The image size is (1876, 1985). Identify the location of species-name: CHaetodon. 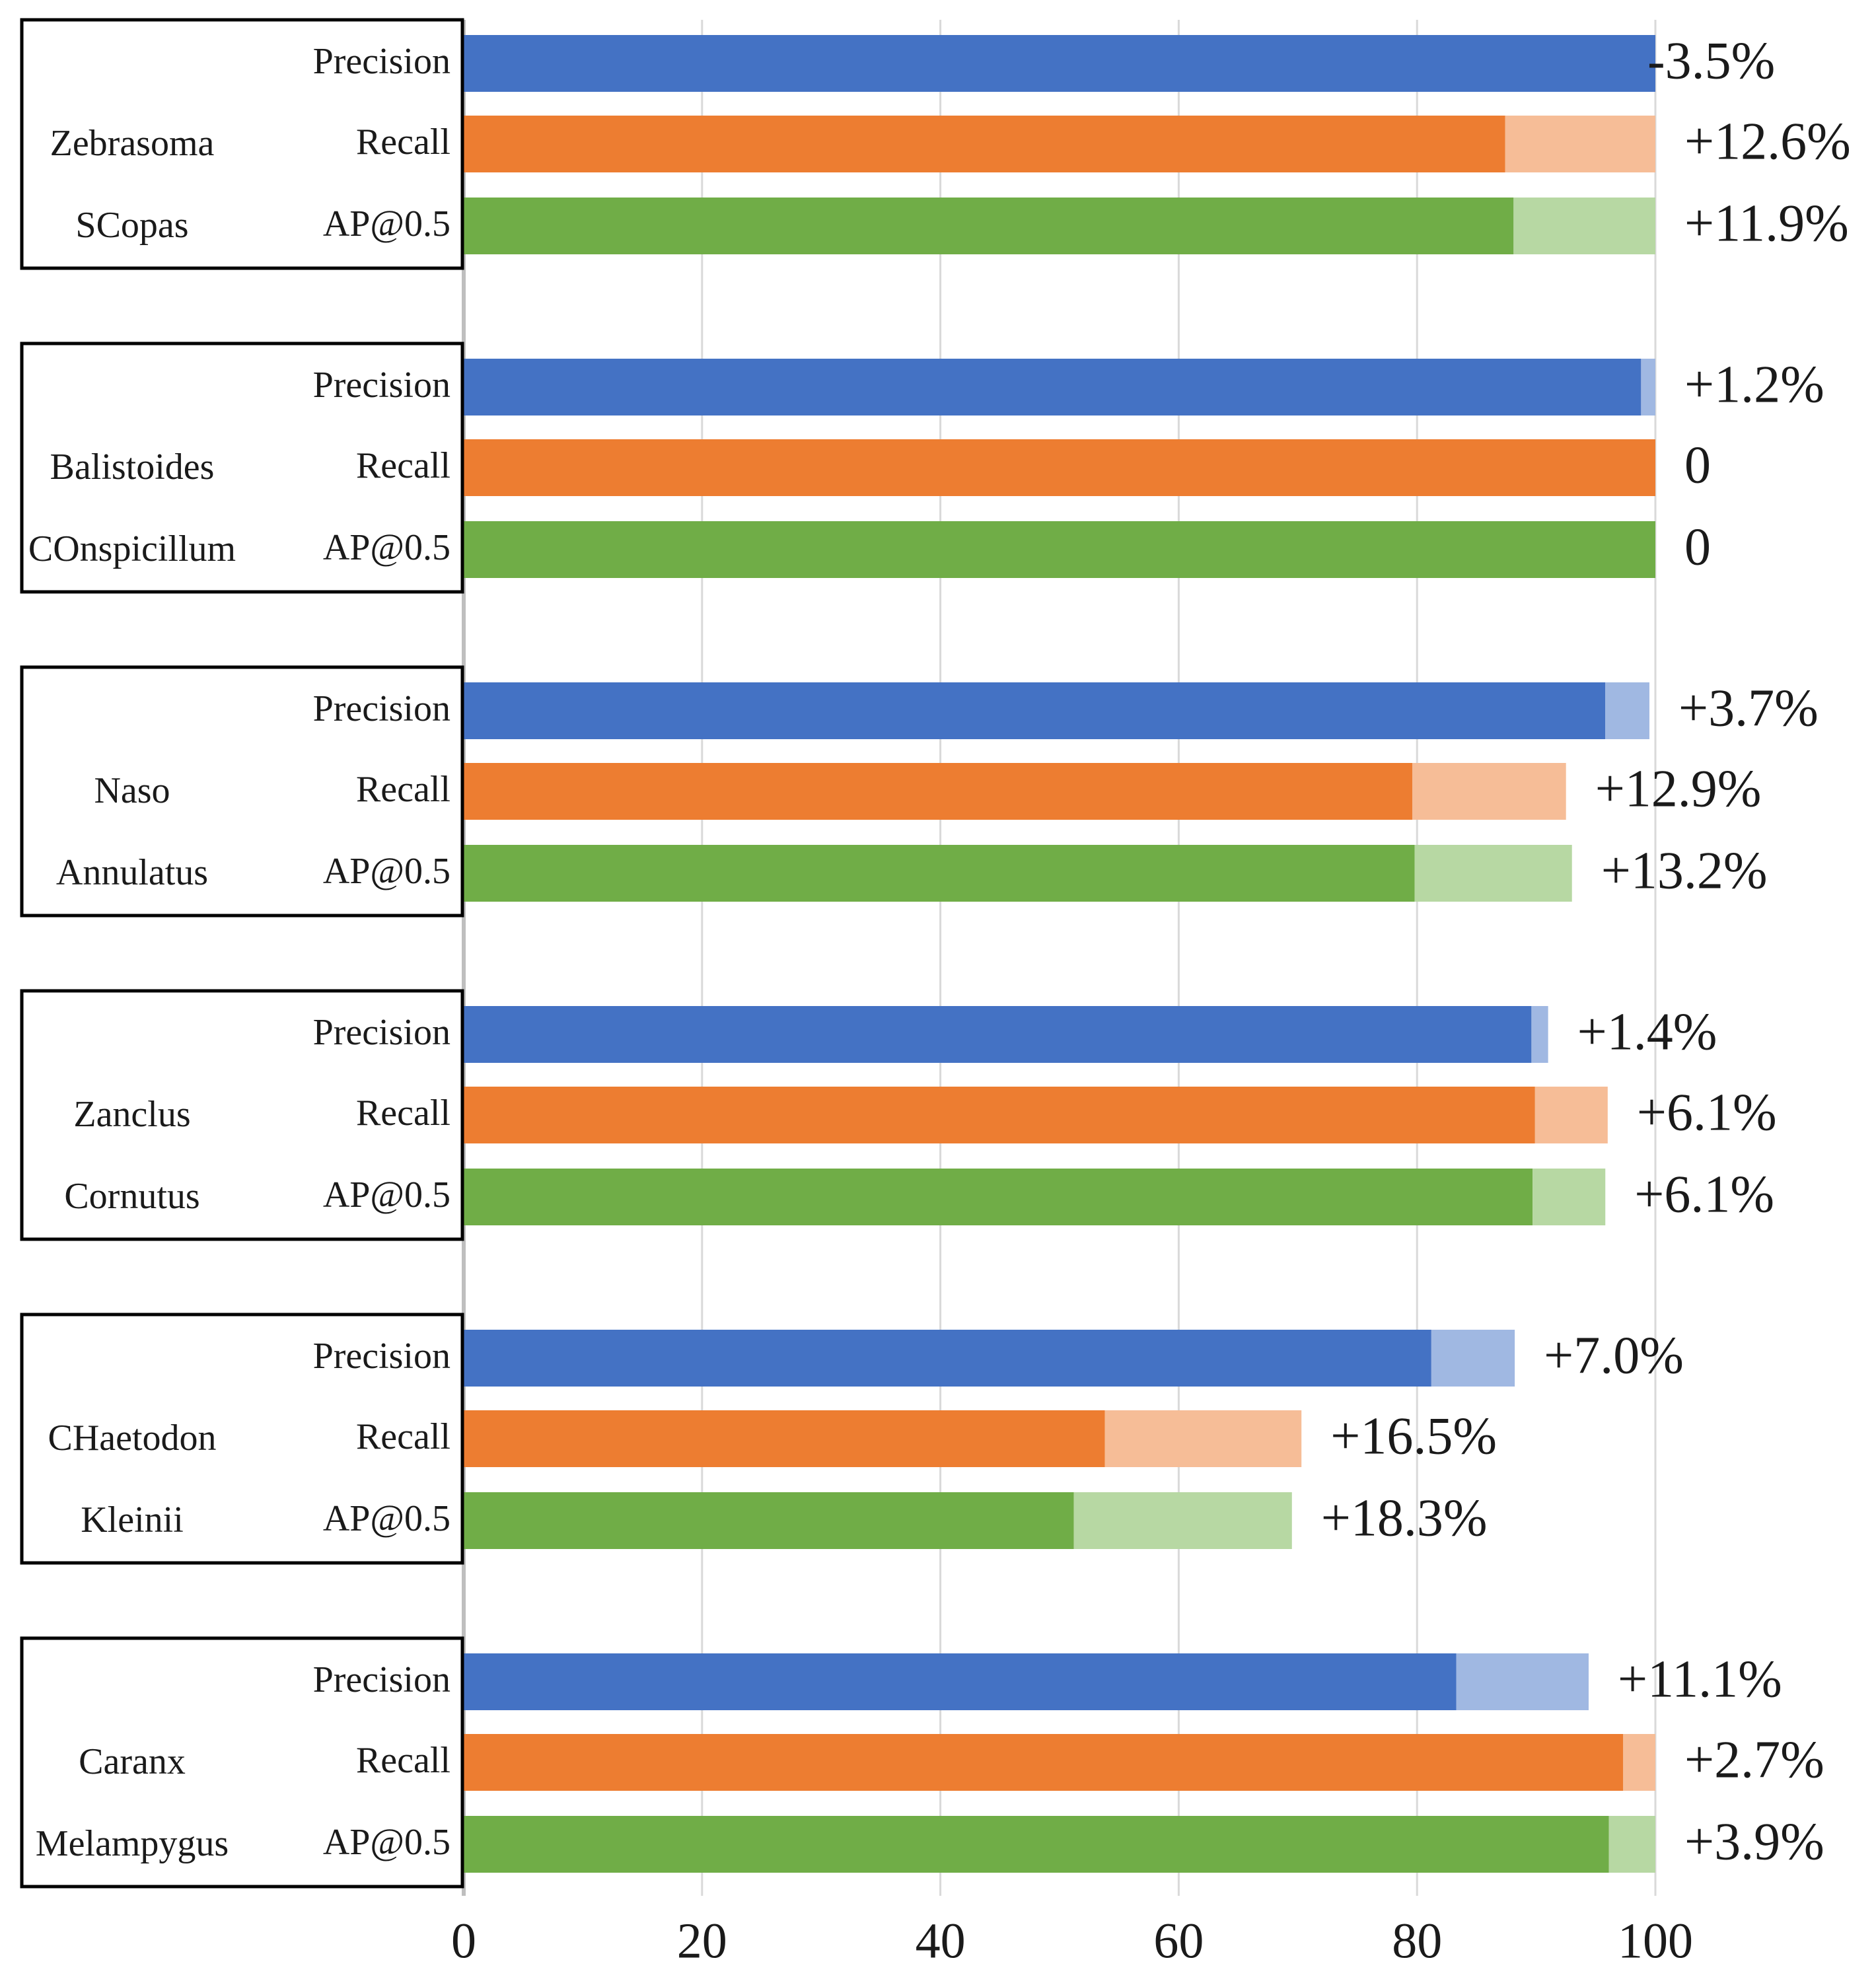
(132, 1438).